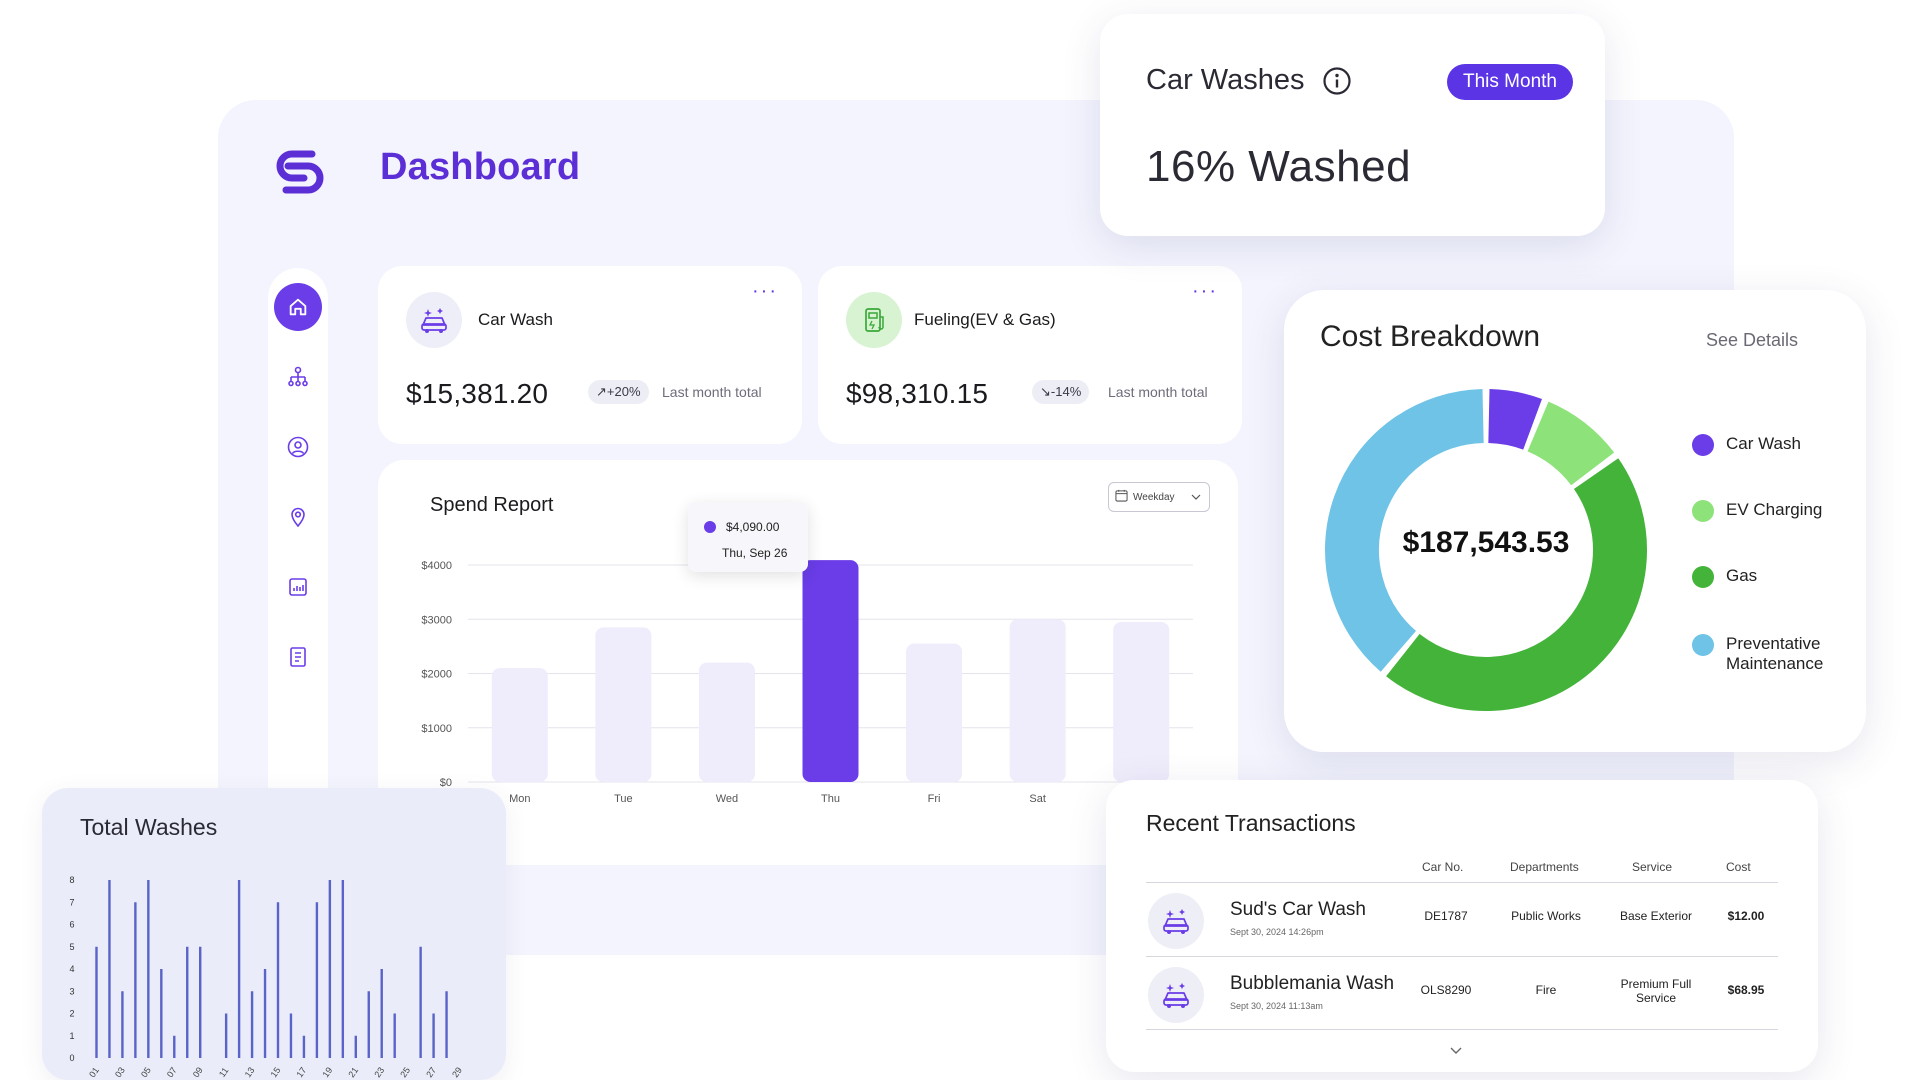 This screenshot has height=1080, width=1920. What do you see at coordinates (405, 1072) in the screenshot?
I see `x-tick-label: 25` at bounding box center [405, 1072].